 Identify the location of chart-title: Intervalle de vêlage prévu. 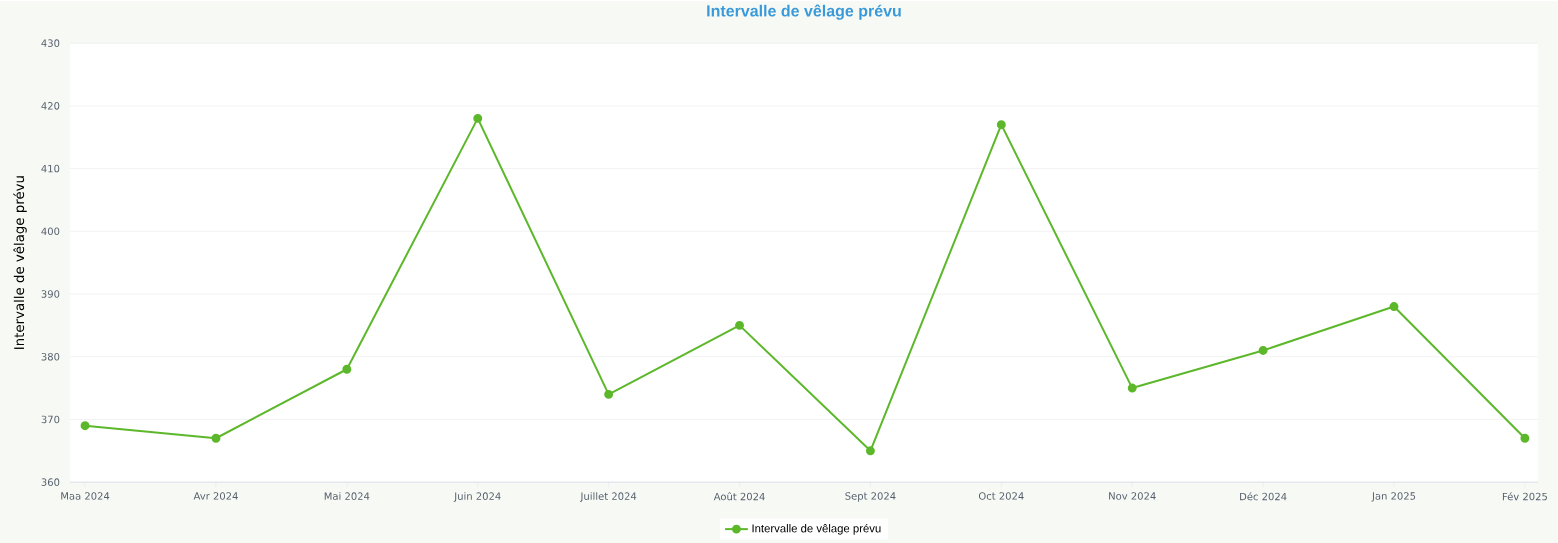
(804, 12).